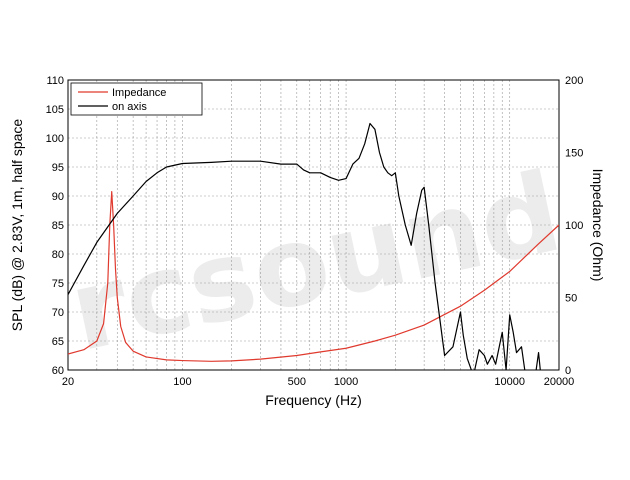 Image resolution: width=630 pixels, height=480 pixels. Describe the element at coordinates (346, 382) in the screenshot. I see `x-tick-label: 1000` at that location.